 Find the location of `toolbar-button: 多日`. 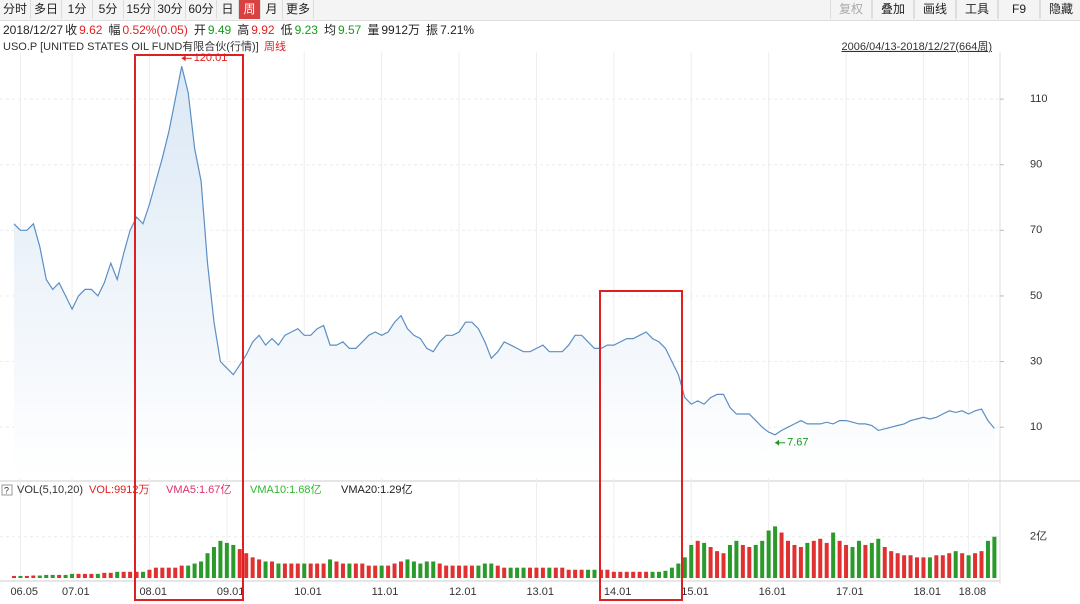

toolbar-button: 多日 is located at coordinates (46, 9).